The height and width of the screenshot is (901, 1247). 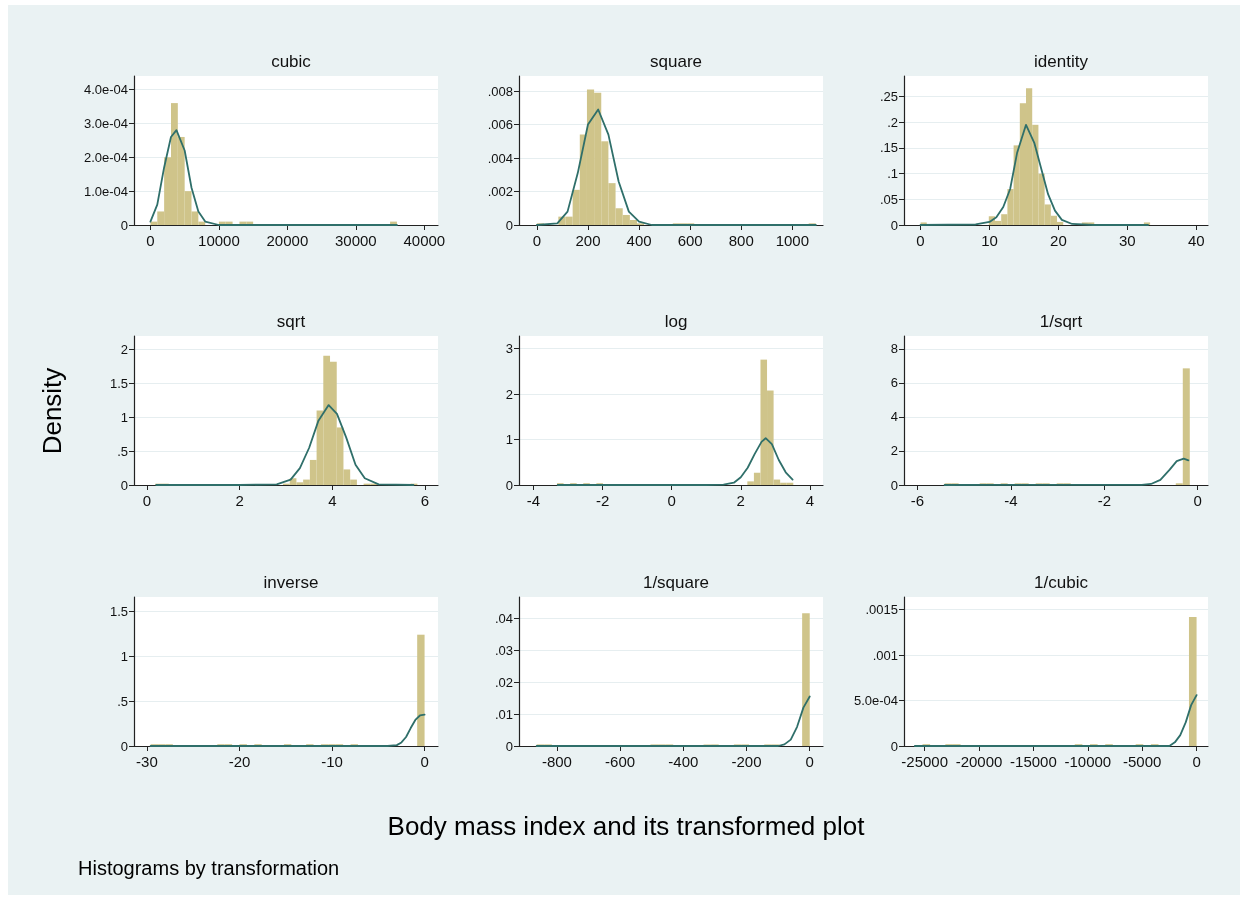 I want to click on y-tick-label: 5.0e-04, so click(x=875, y=701).